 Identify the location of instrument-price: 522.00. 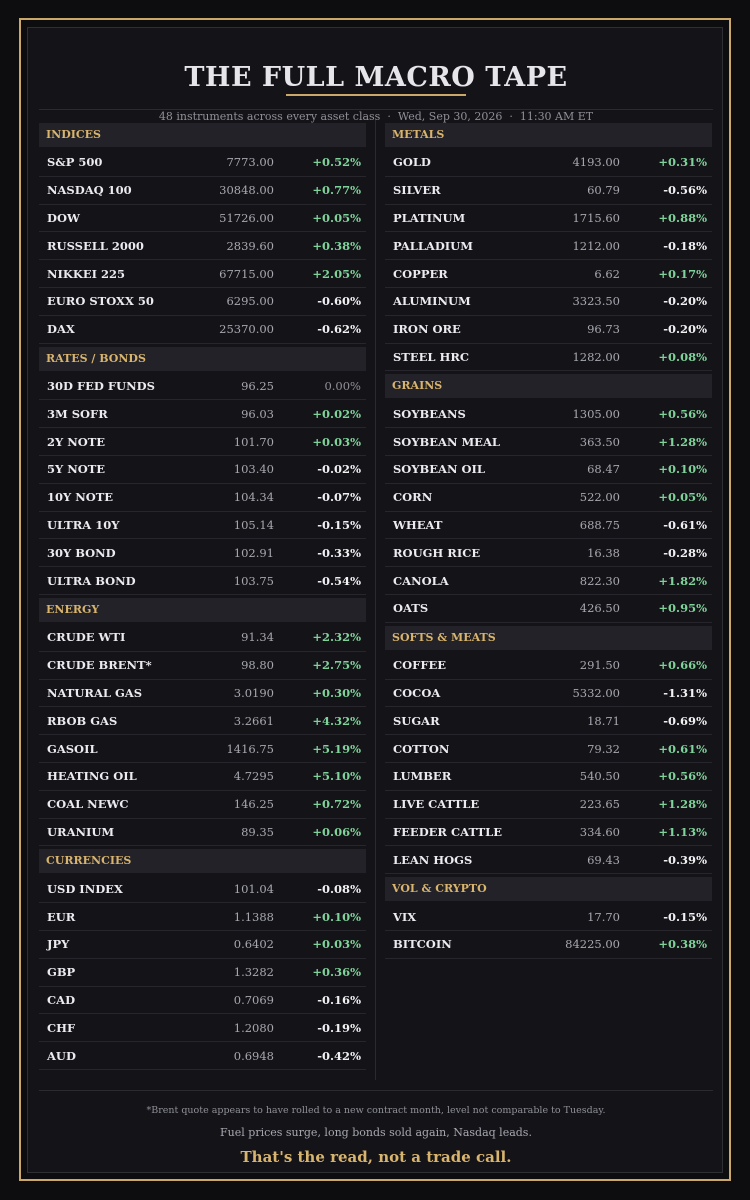
(599, 497).